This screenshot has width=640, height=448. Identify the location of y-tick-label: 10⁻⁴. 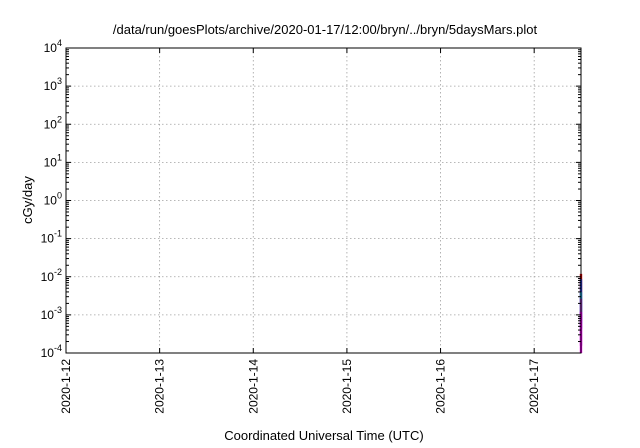
(51, 351).